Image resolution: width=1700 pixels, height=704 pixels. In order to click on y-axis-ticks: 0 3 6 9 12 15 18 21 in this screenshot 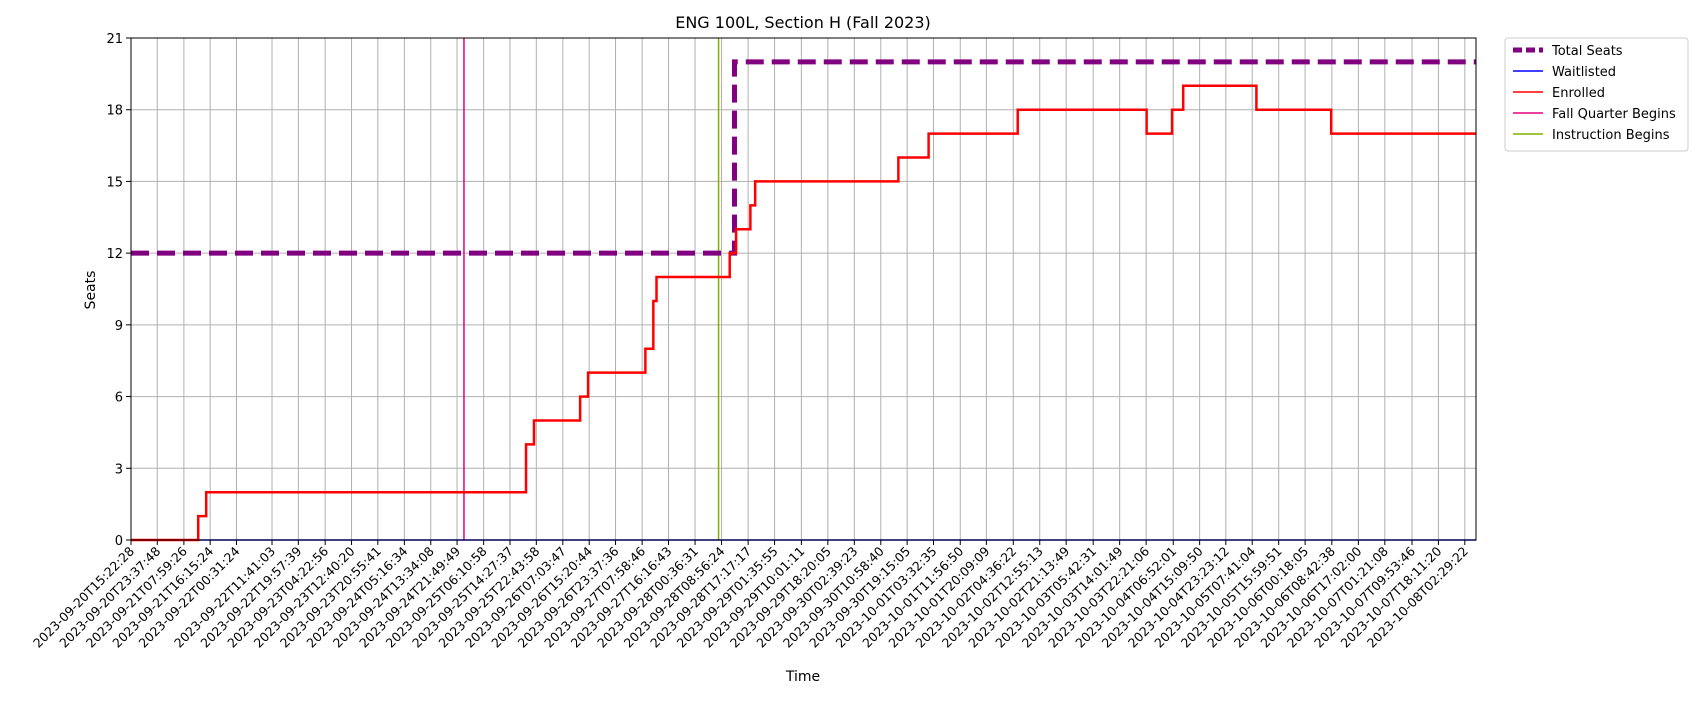, I will do `click(118, 290)`.